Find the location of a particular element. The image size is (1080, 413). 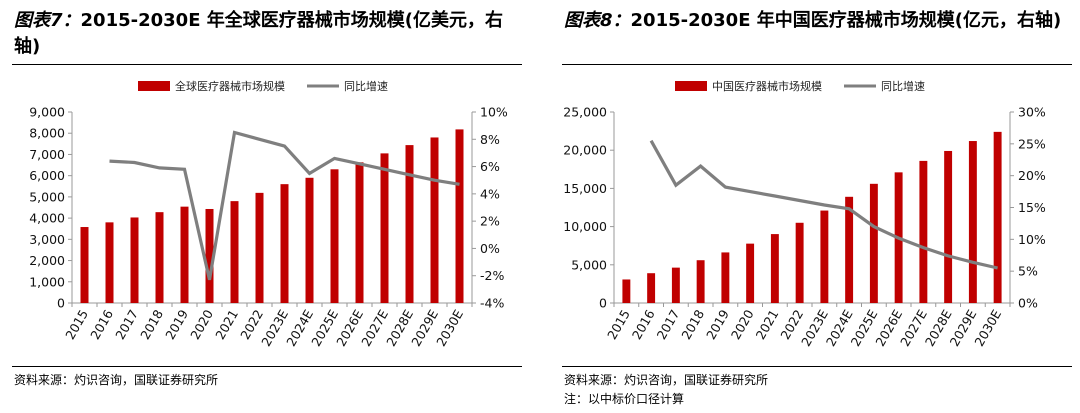

figure-number: 图表8： is located at coordinates (597, 20).